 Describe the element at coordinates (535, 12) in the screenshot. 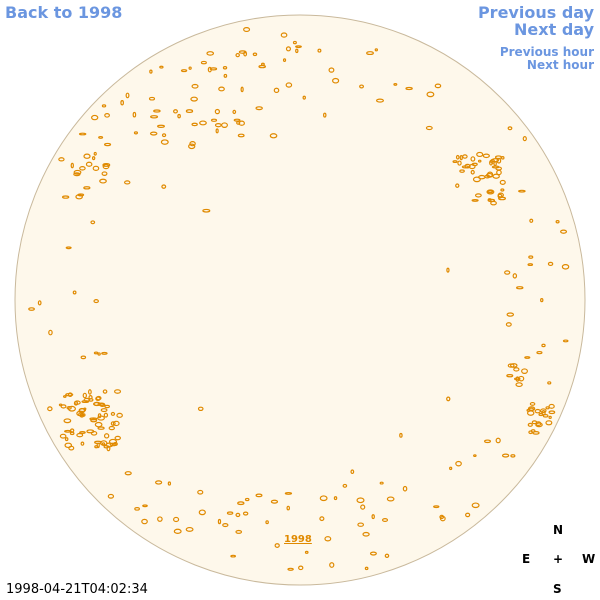

I see `previous-day-link: Previous day` at that location.